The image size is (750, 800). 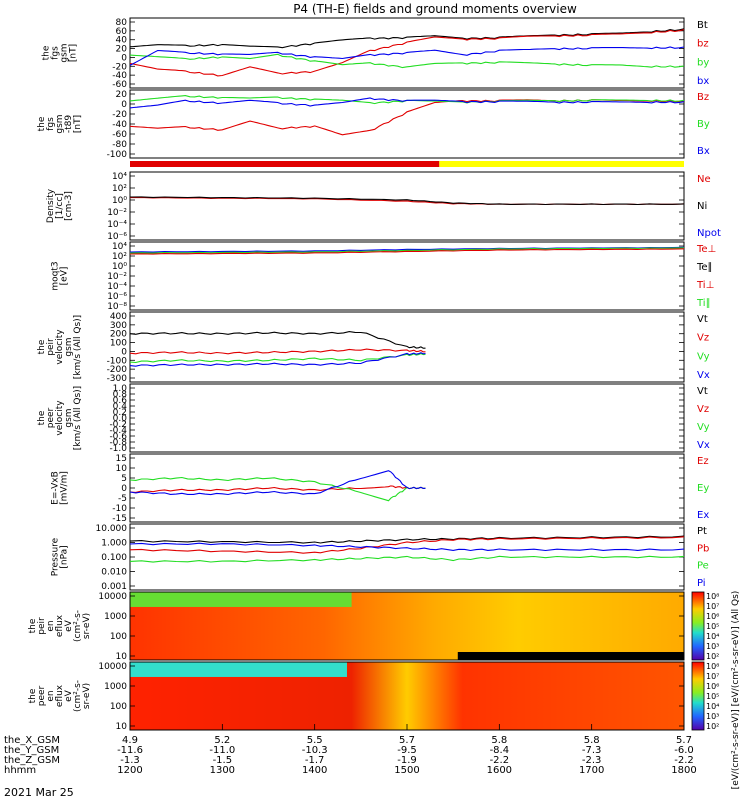 What do you see at coordinates (118, 449) in the screenshot?
I see `y-tick-label: -1.0` at bounding box center [118, 449].